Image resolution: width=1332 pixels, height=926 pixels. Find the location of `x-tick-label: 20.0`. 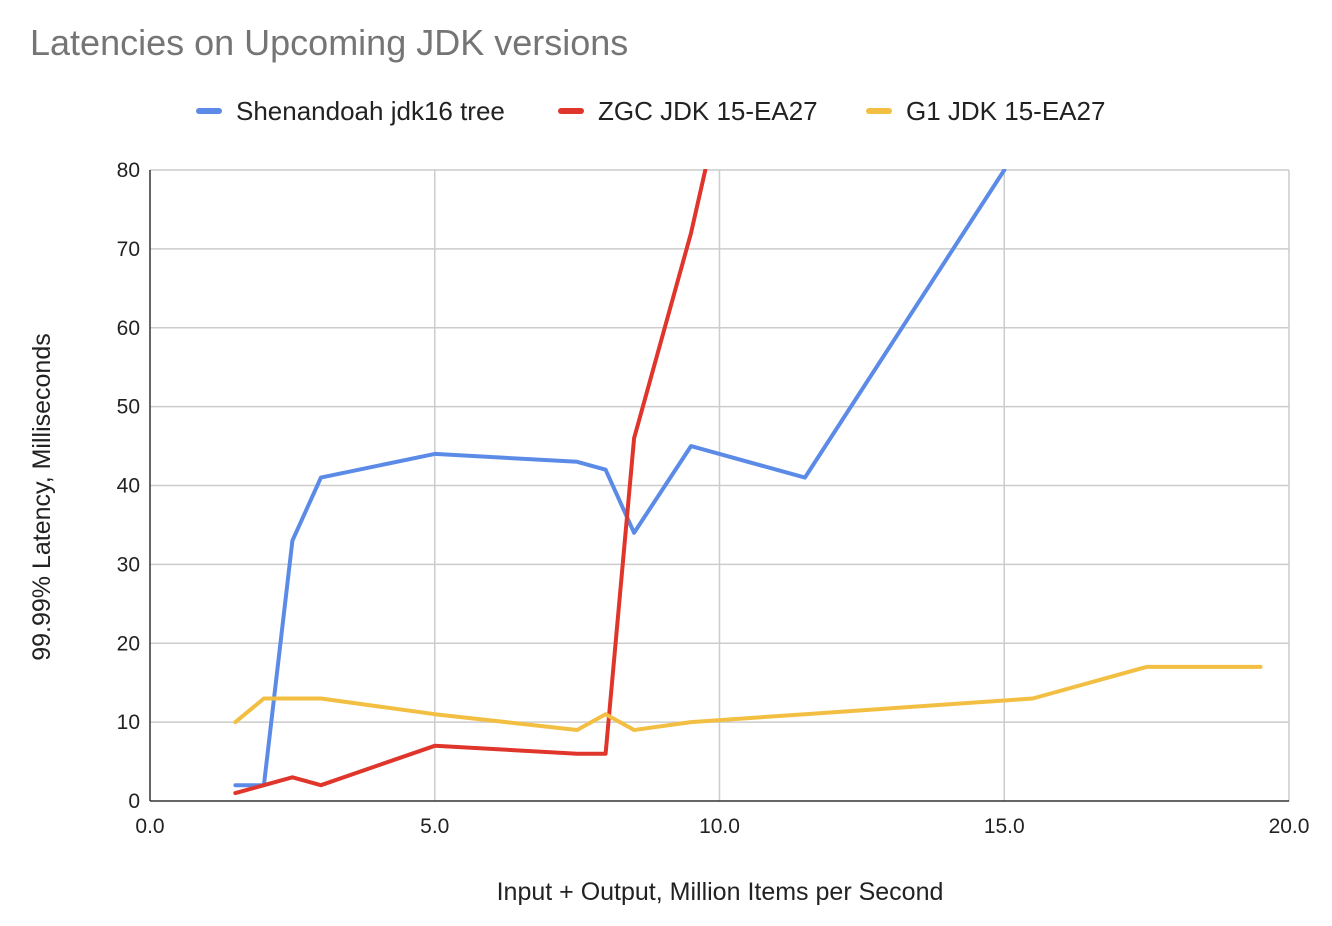

x-tick-label: 20.0 is located at coordinates (1289, 826).